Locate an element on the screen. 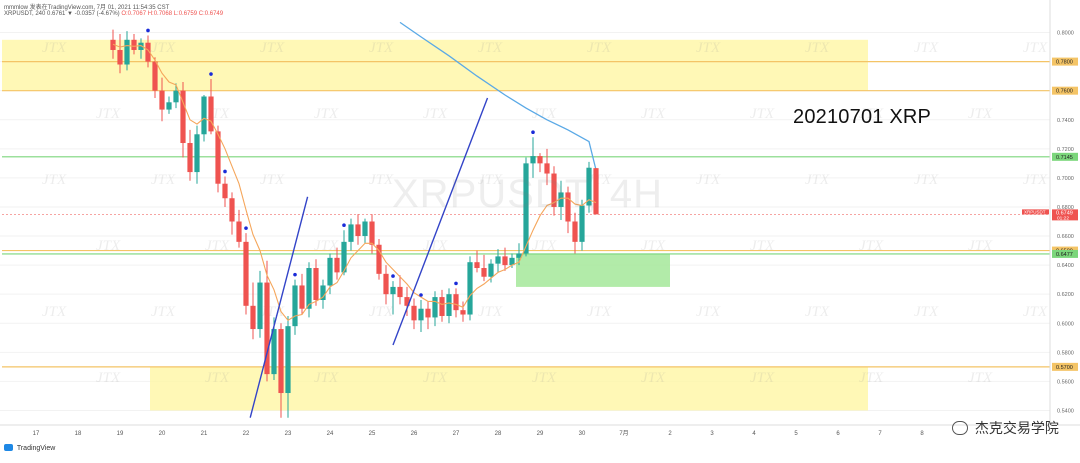 This screenshot has width=1080, height=463. price-tick-label: 0.6200 is located at coordinates (1065, 295).